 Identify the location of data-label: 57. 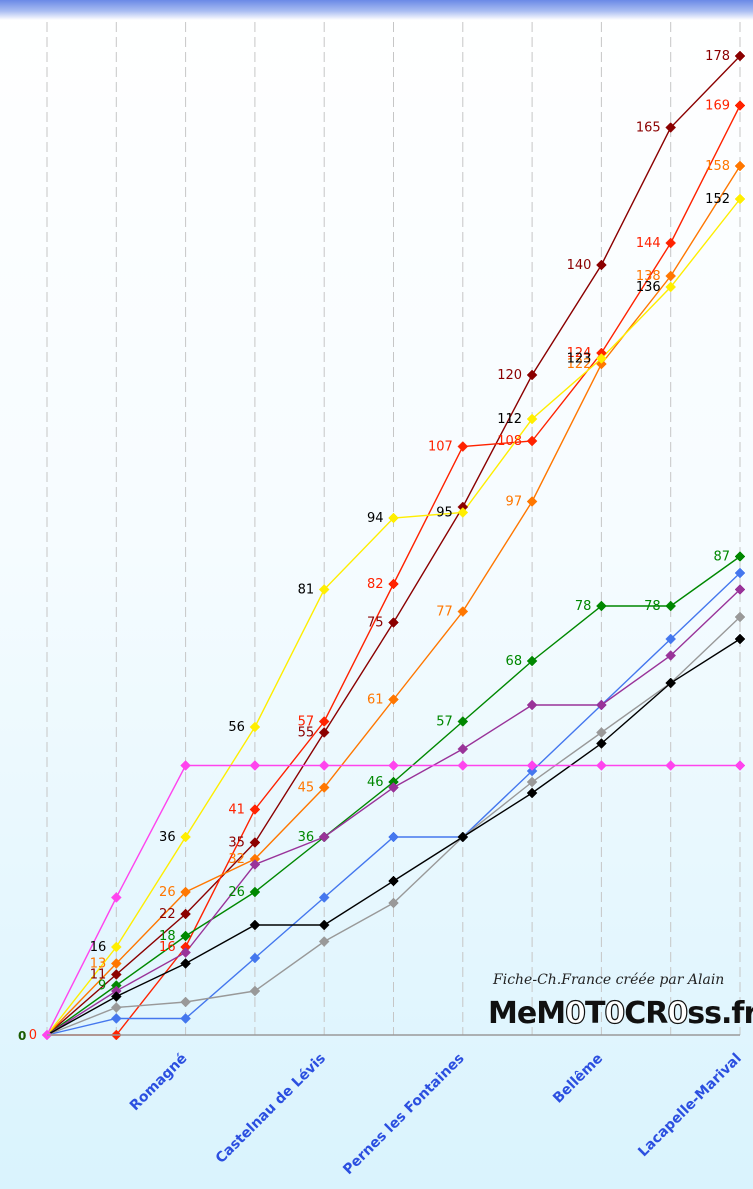
(306, 722).